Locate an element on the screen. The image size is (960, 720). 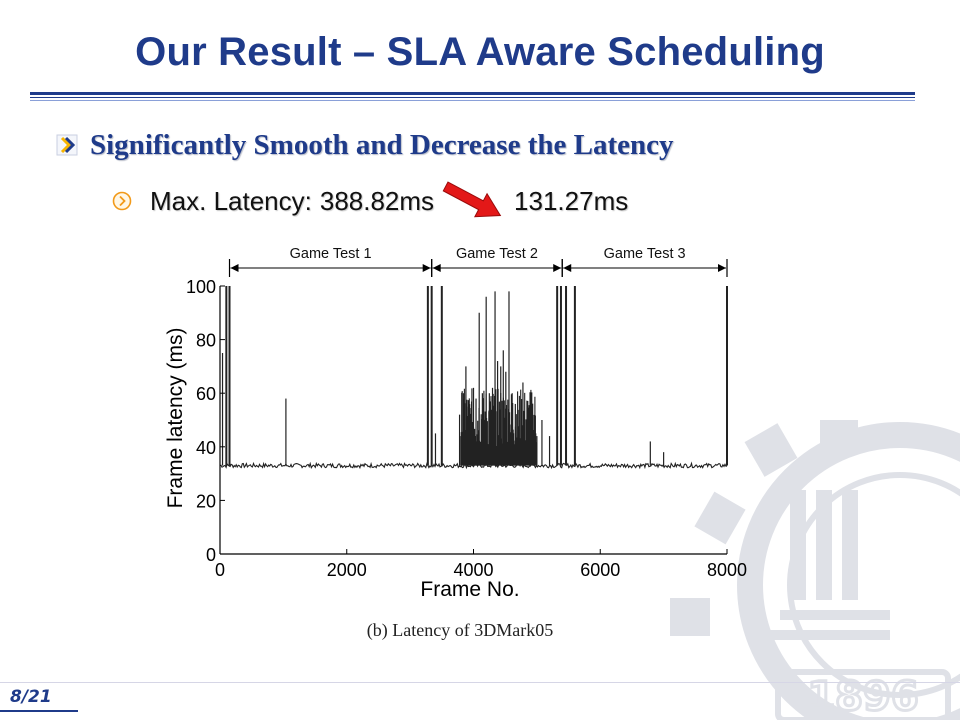
red-arrow-icon is located at coordinates (472, 199).